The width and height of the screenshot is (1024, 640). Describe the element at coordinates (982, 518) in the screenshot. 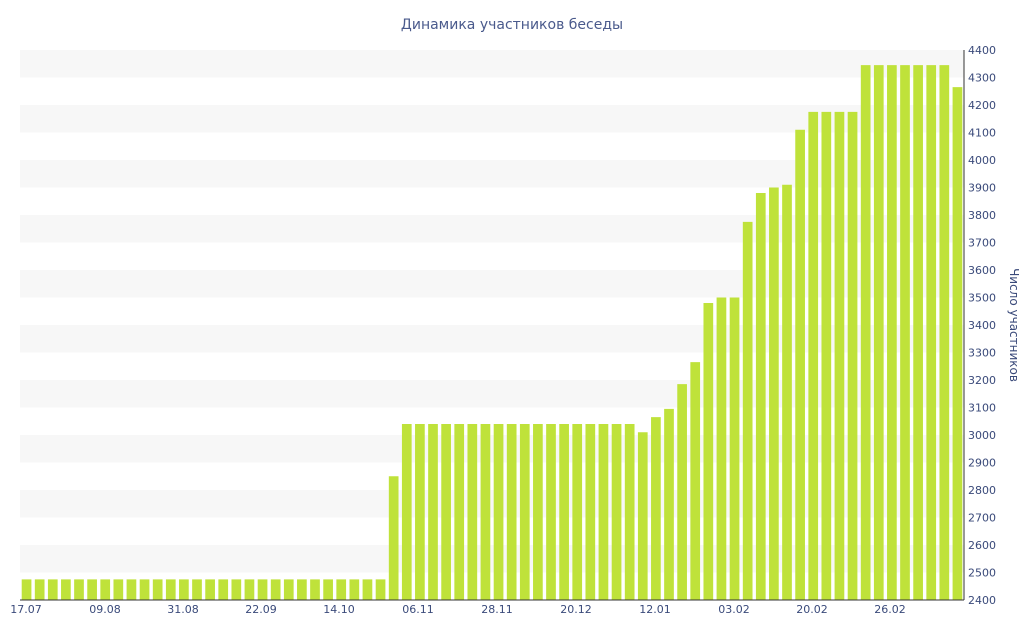

I see `y-tick-label: 2700` at that location.